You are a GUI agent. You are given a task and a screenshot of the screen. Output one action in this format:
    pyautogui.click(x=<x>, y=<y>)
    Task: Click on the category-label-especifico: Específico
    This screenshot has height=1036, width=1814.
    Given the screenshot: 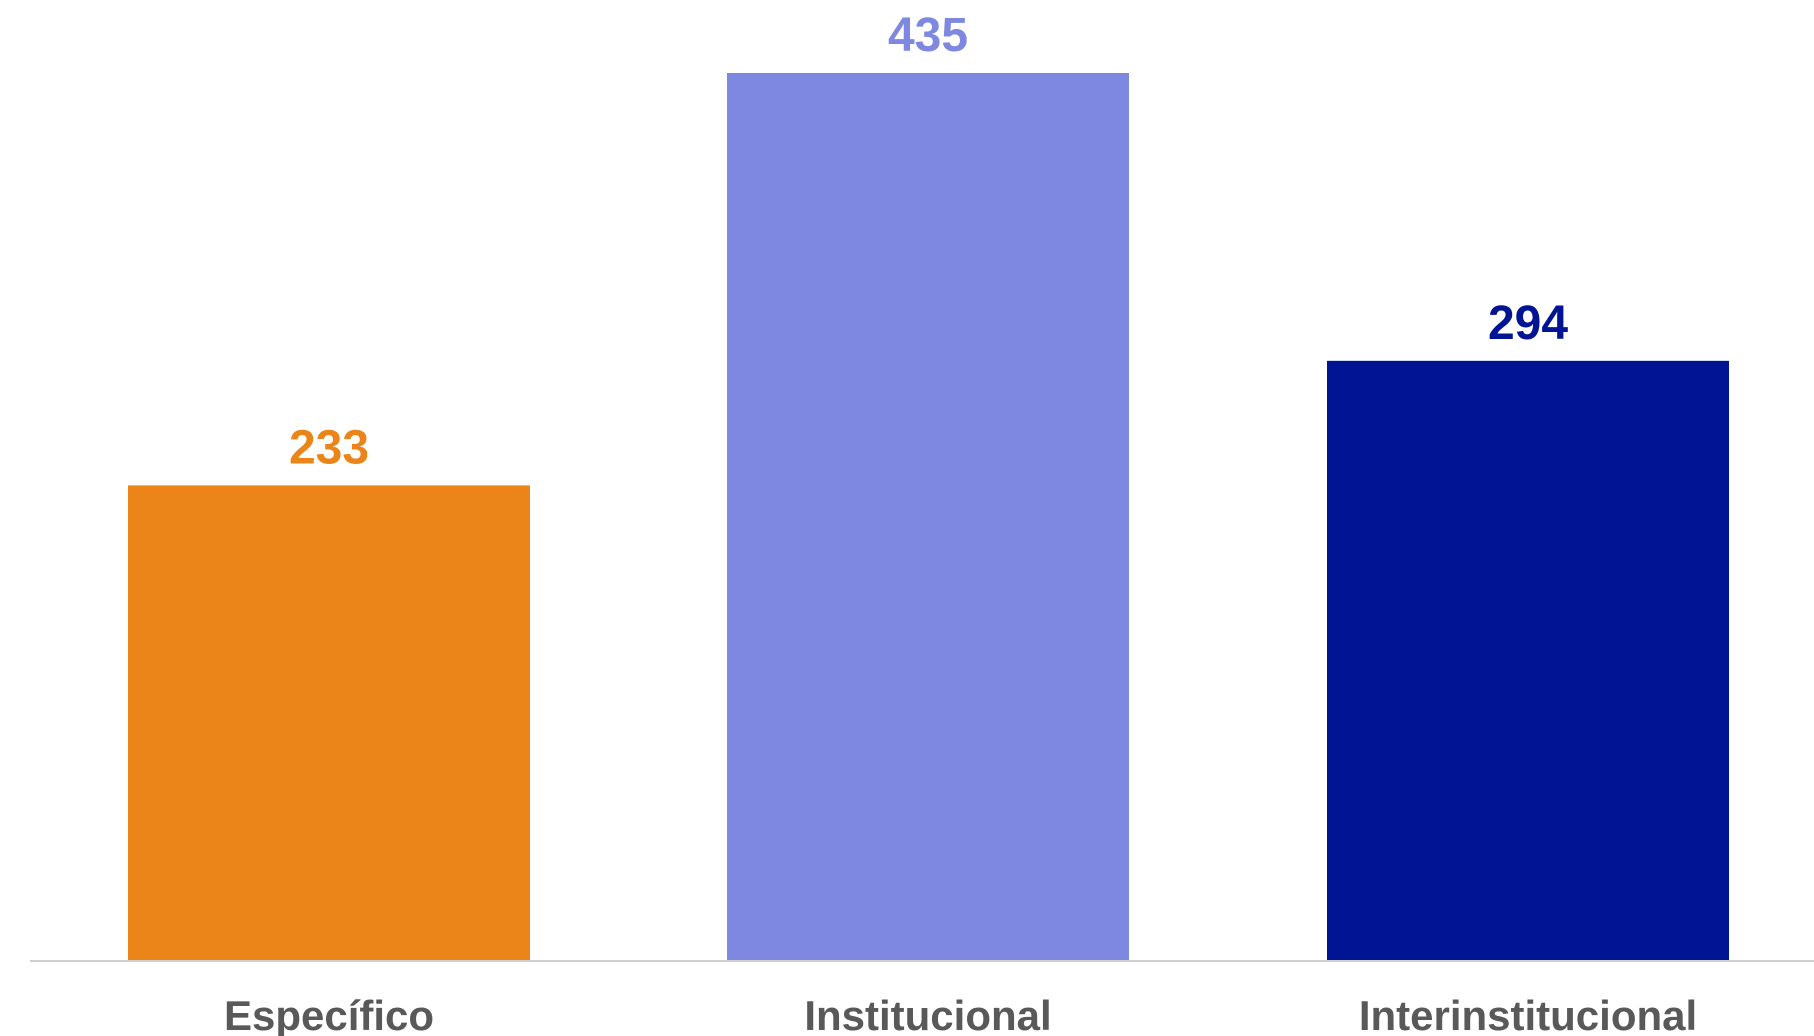 What is the action you would take?
    pyautogui.click(x=329, y=1014)
    